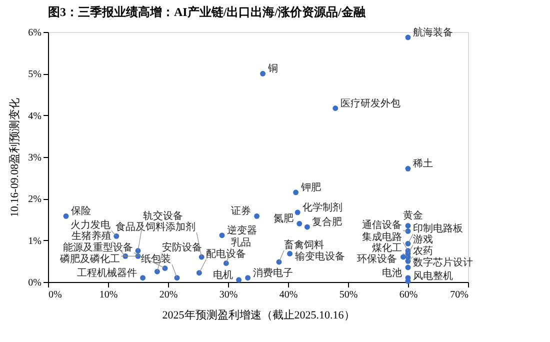 This screenshot has height=342, width=550. What do you see at coordinates (423, 251) in the screenshot?
I see `annotation: 农药` at bounding box center [423, 251].